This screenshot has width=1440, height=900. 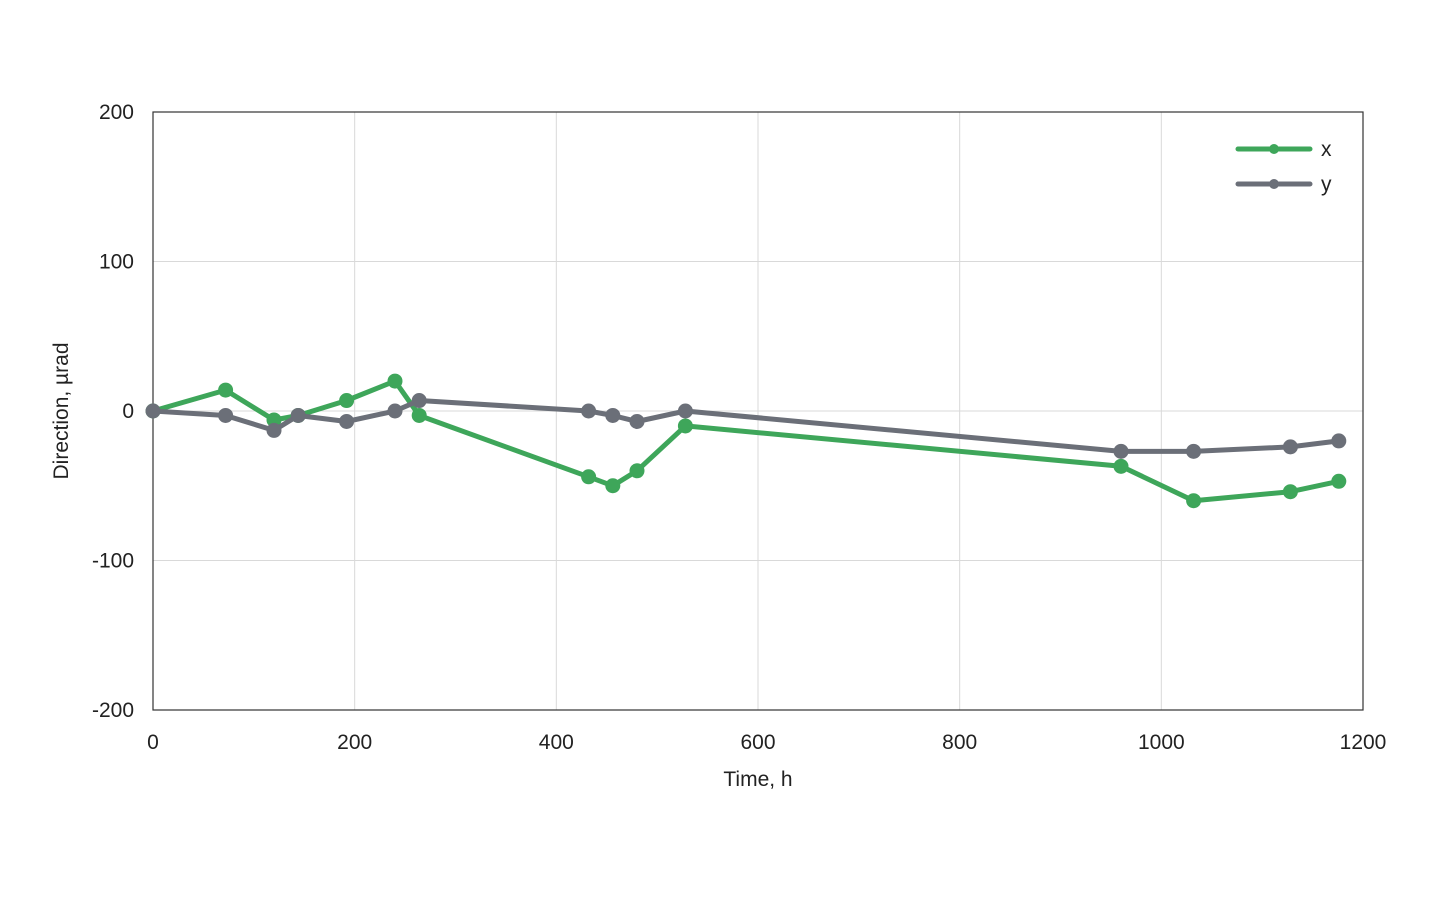 I want to click on x-tick-label: 0, so click(x=153, y=742).